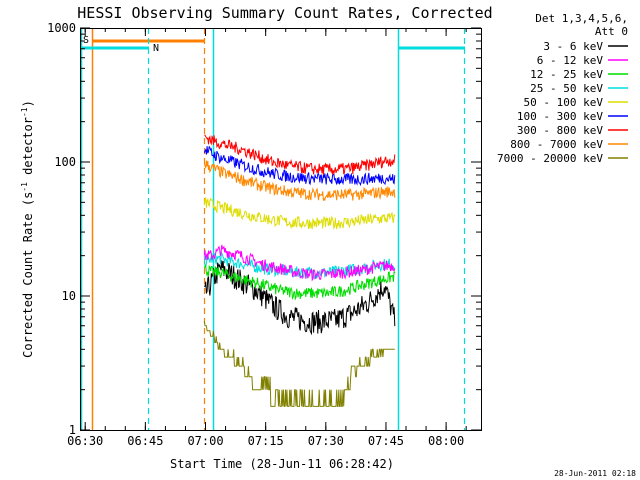 This screenshot has height=480, width=640. What do you see at coordinates (86, 40) in the screenshot?
I see `saa-marker-label: S` at bounding box center [86, 40].